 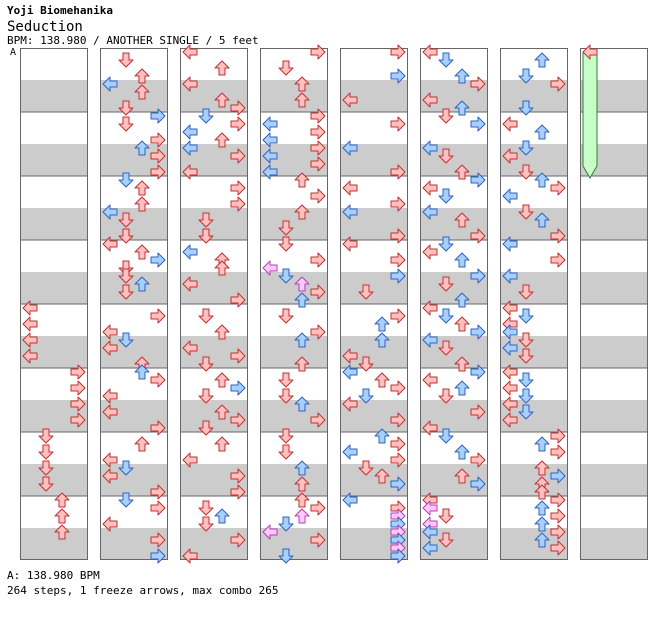 What do you see at coordinates (53, 575) in the screenshot?
I see `bpm-summary: A: 138.980 BPM` at bounding box center [53, 575].